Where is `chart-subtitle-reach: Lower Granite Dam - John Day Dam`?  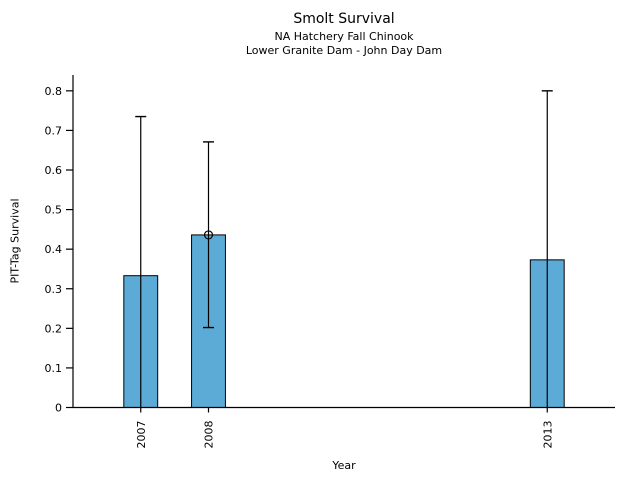
chart-subtitle-reach: Lower Granite Dam - John Day Dam is located at coordinates (344, 50).